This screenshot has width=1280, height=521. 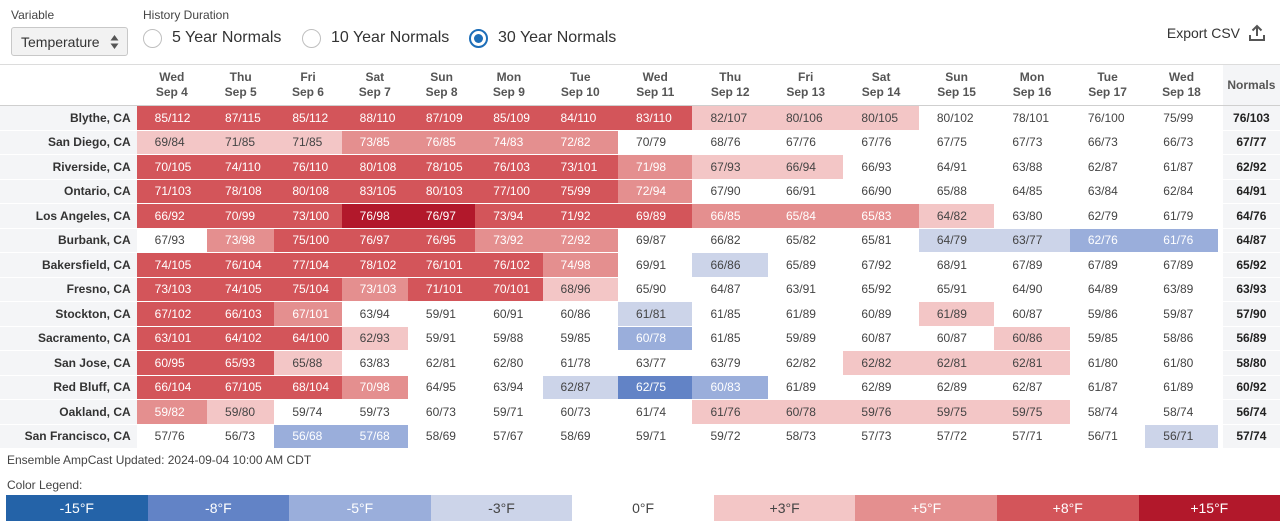 I want to click on forecast-cell: 75/104, so click(x=308, y=289).